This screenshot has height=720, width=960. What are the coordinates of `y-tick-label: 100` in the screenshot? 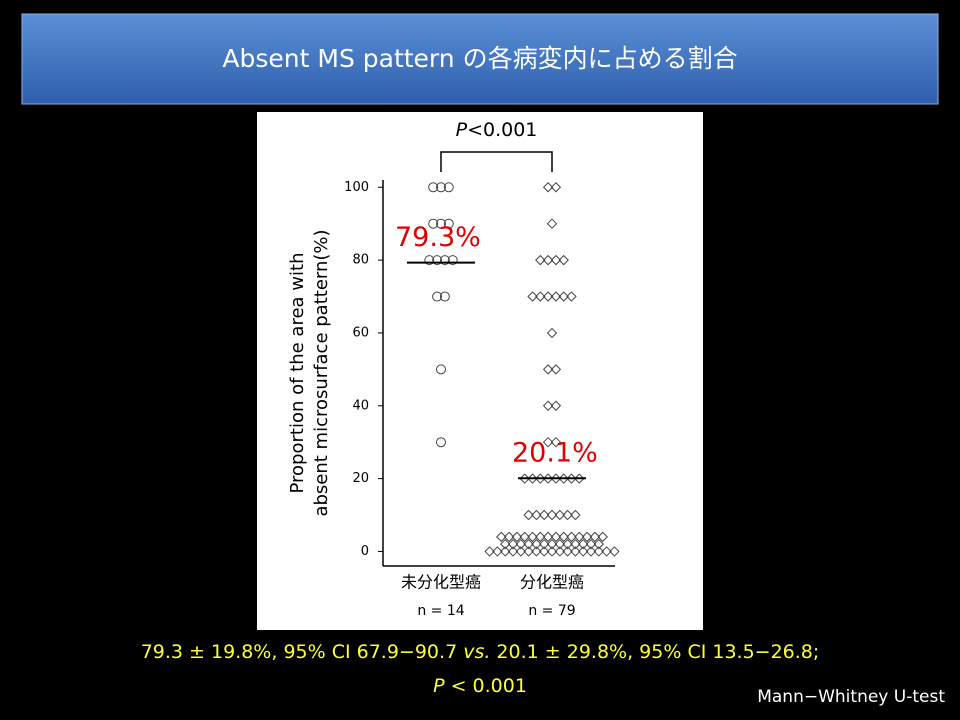 It's located at (356, 187).